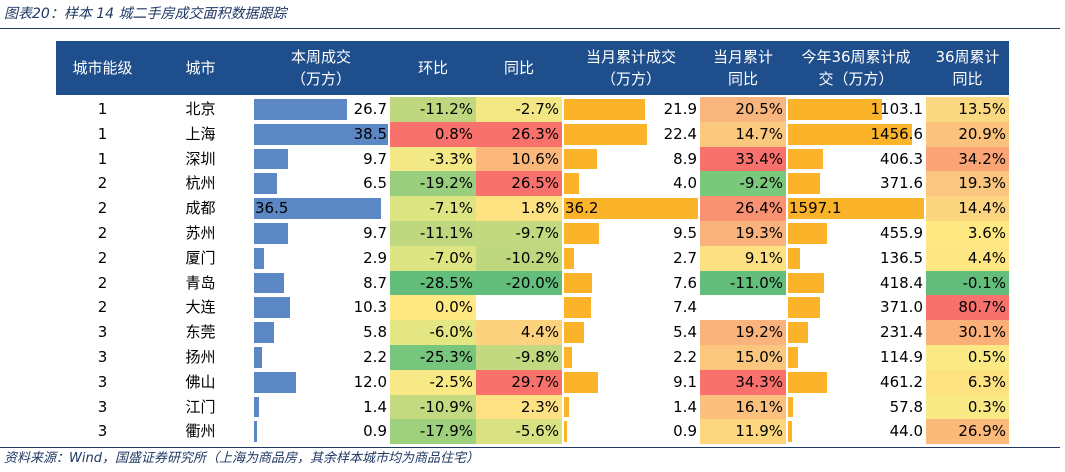 The height and width of the screenshot is (472, 1065). I want to click on city-cell: 北京, so click(200, 109).